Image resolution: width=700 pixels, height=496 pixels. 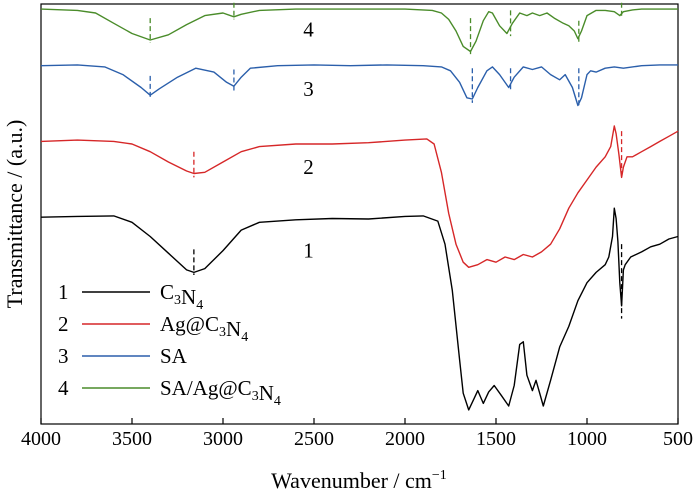 I want to click on x-axis-title: Wavenumber / cm−1, so click(x=359, y=480).